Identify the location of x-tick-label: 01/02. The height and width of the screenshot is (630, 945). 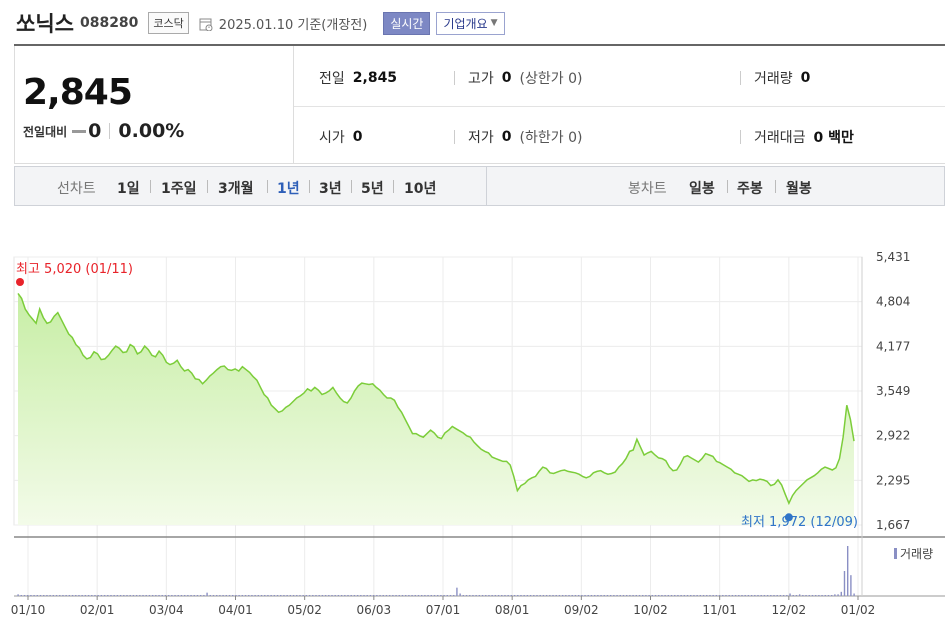
(858, 610).